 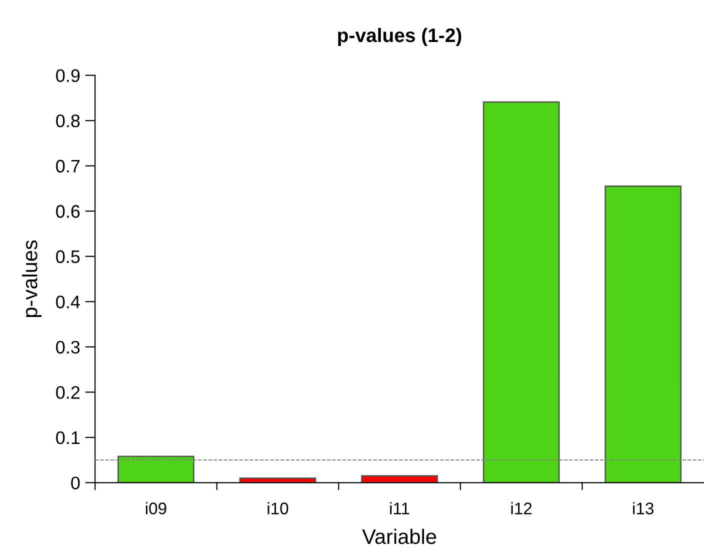 I want to click on y-tick-label: 0.2, so click(x=68, y=392).